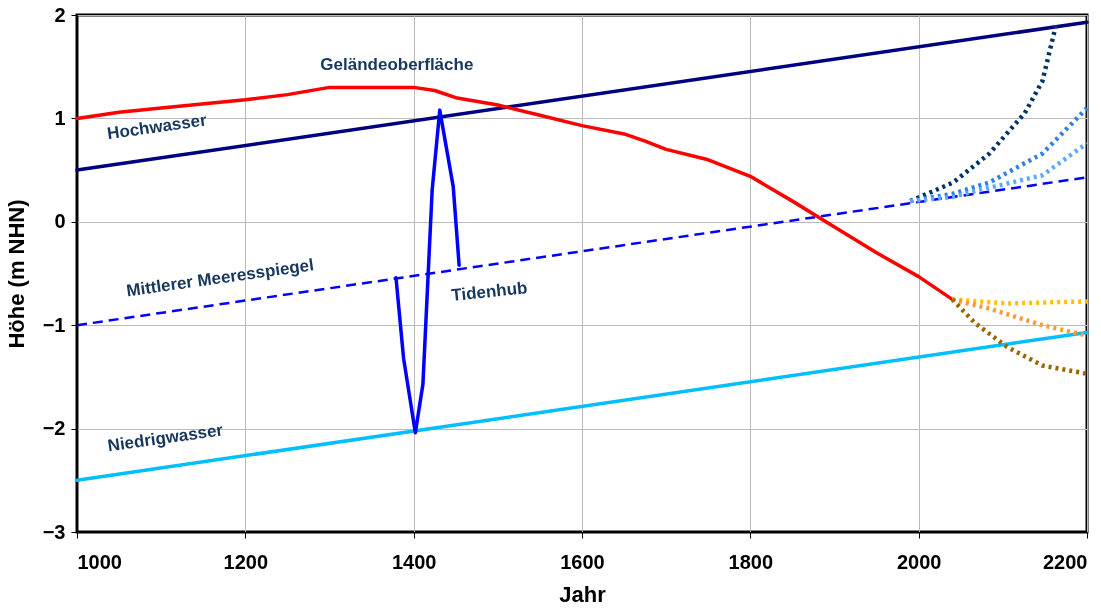  I want to click on x-tick-label: 2200, so click(1065, 561).